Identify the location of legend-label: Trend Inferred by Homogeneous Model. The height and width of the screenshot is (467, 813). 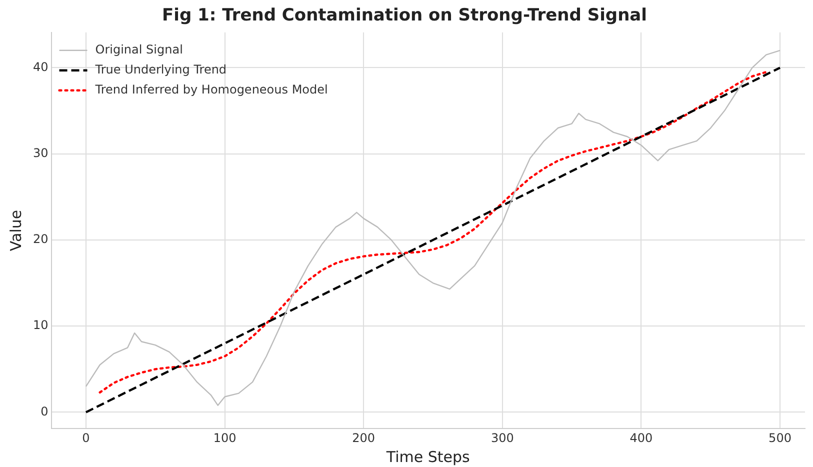
(211, 89).